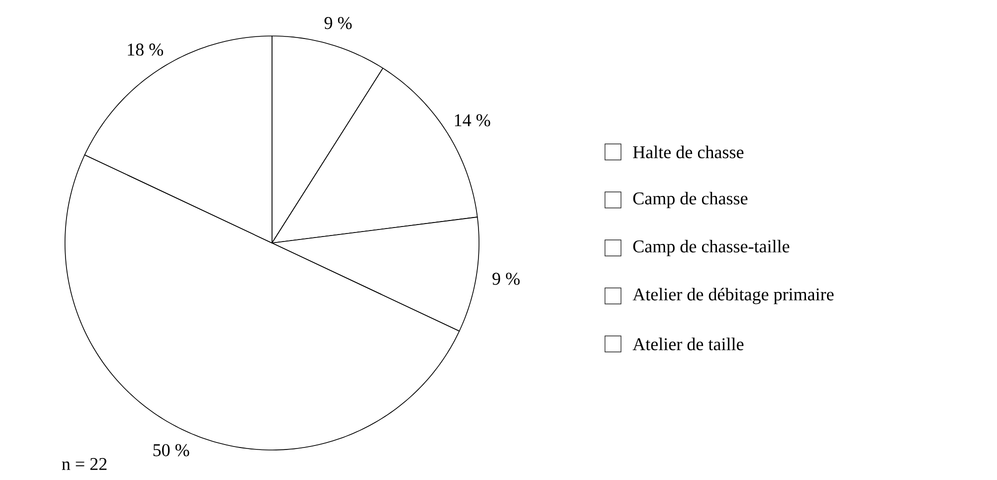 Image resolution: width=997 pixels, height=480 pixels. I want to click on legend-label: Atelier de débitage primaire, so click(733, 296).